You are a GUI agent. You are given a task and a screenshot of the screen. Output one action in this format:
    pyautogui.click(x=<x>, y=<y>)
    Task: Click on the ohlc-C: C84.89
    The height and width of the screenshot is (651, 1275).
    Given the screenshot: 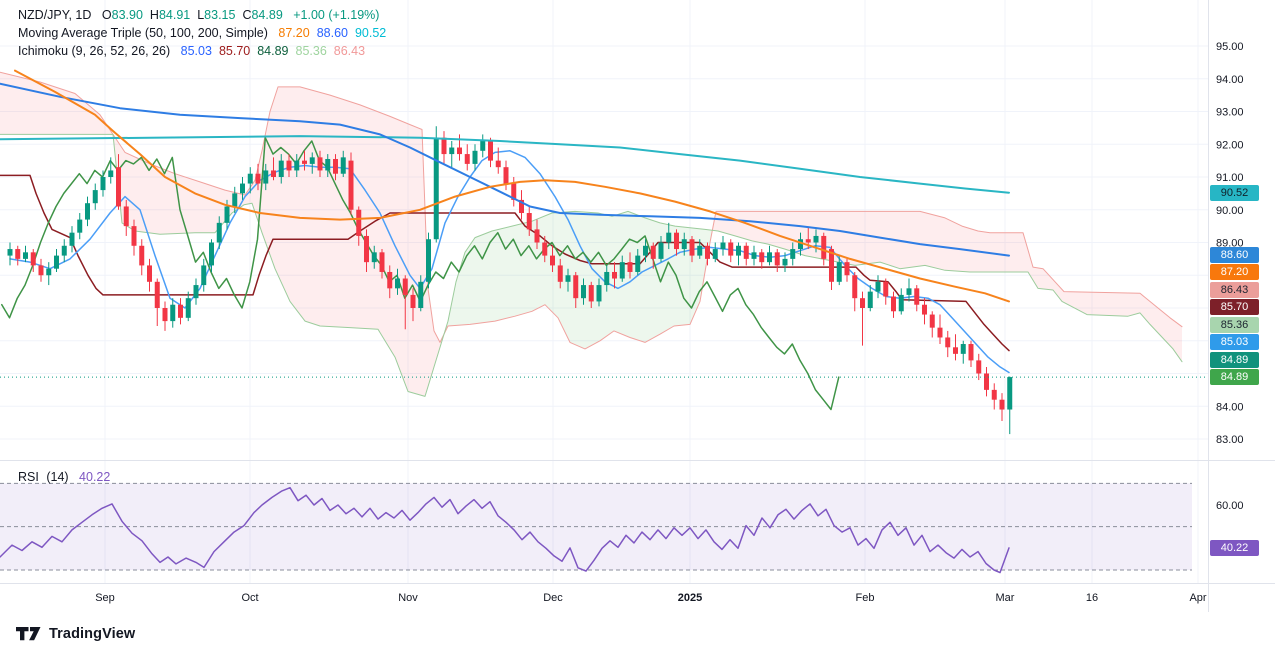 What is the action you would take?
    pyautogui.click(x=262, y=15)
    